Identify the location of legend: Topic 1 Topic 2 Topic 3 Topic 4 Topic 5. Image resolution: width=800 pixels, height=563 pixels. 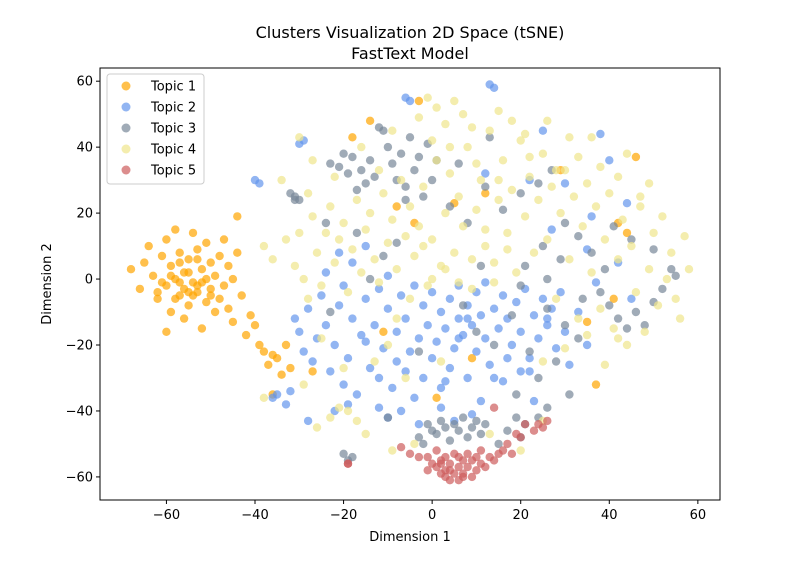
(155, 129).